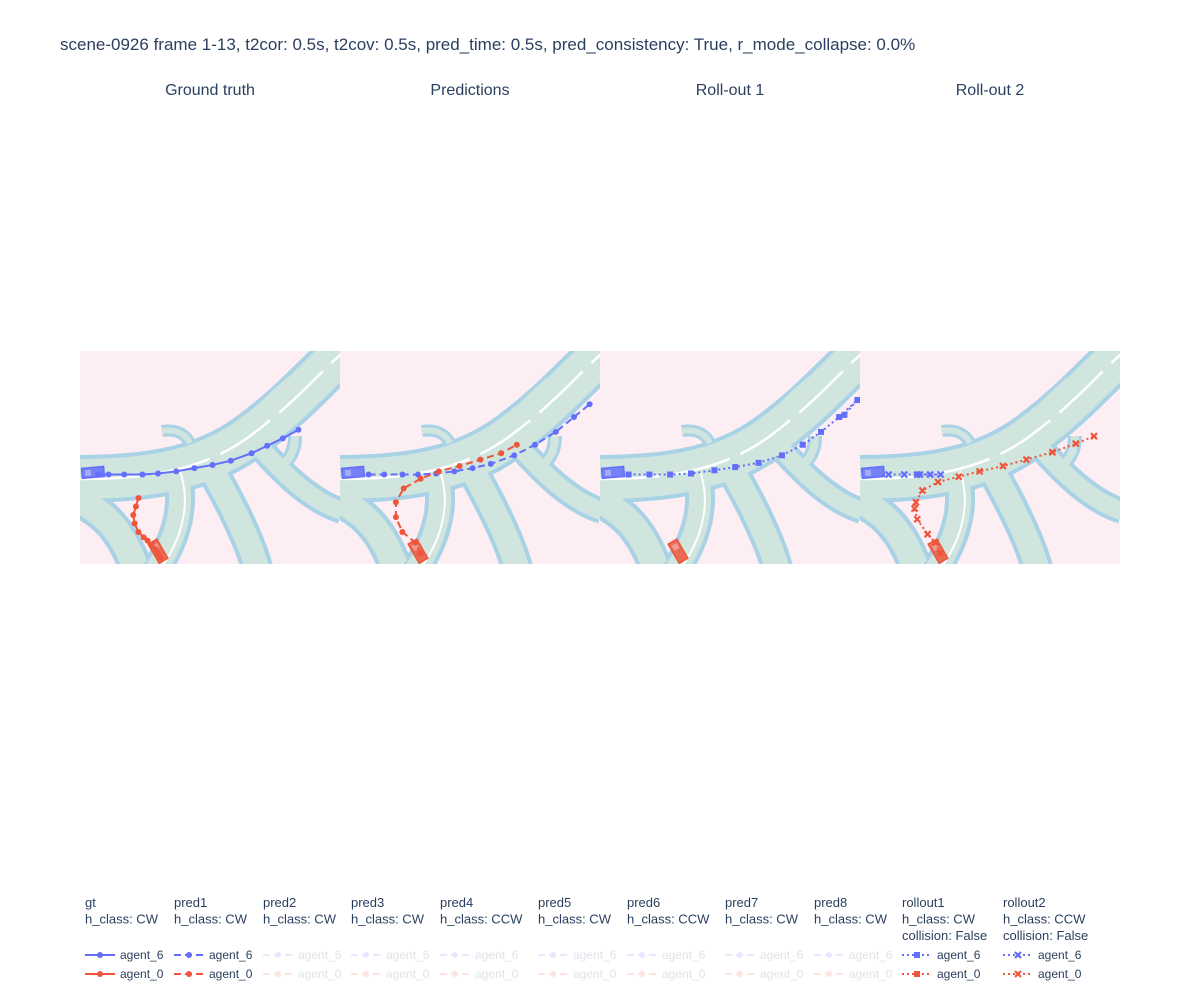  What do you see at coordinates (213, 938) in the screenshot?
I see `legend-group-pred1: pred1 h_class: CW agent_6 agent_0` at bounding box center [213, 938].